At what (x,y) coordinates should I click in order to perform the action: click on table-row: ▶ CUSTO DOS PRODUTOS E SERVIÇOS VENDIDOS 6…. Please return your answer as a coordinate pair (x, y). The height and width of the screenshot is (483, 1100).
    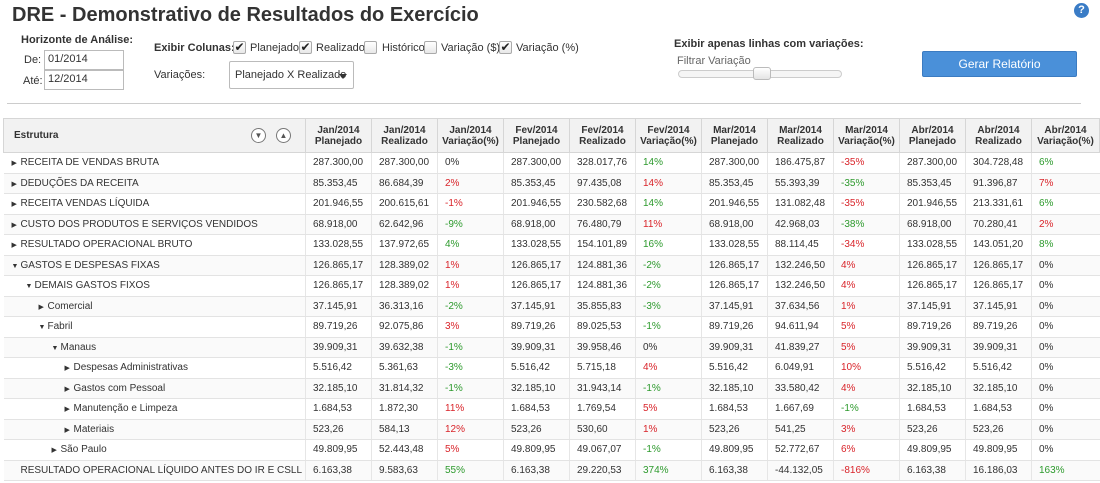
    Looking at the image, I should click on (551, 224).